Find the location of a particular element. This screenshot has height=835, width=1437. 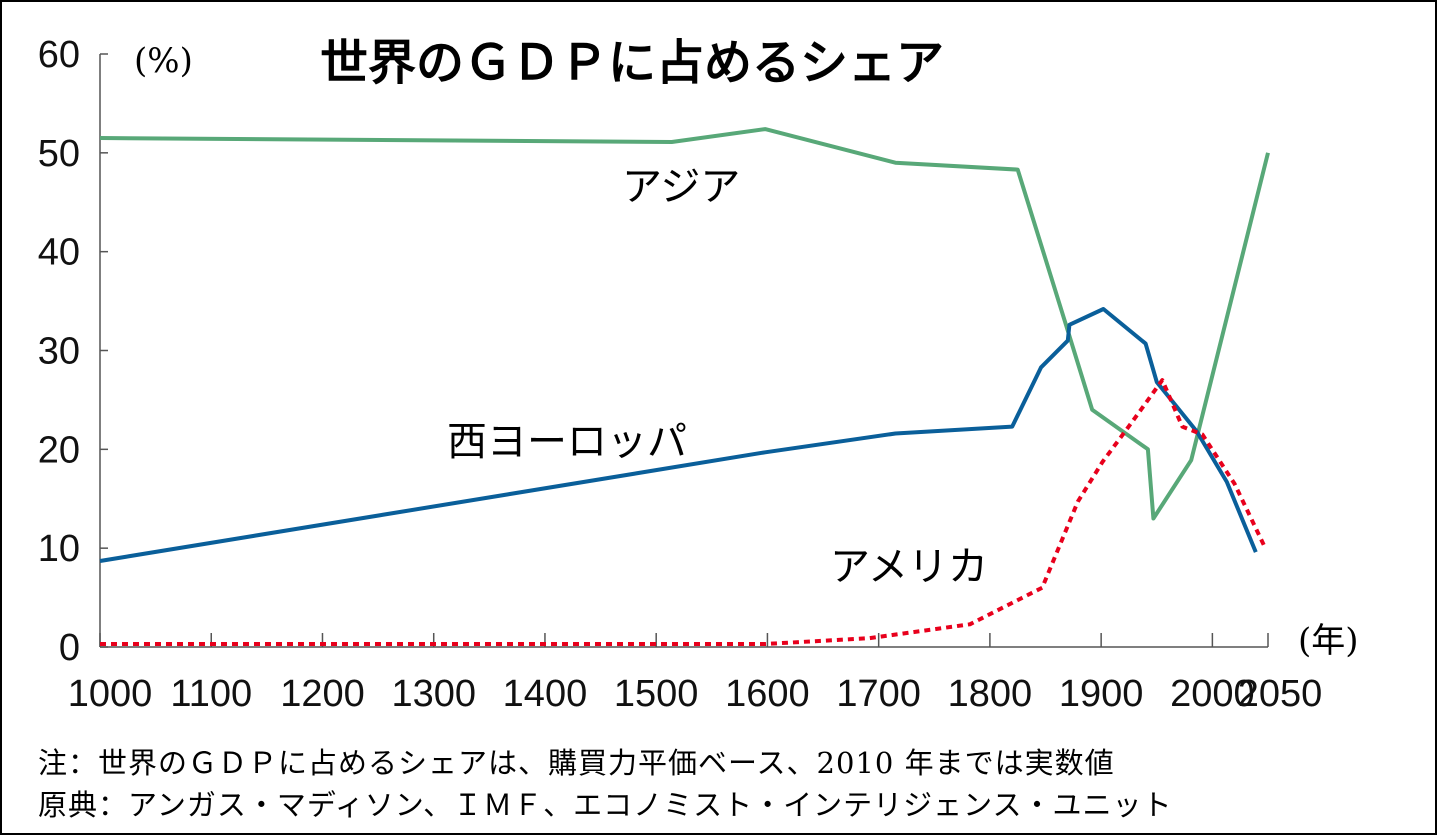

y-tick-label: 20 is located at coordinates (59, 450).